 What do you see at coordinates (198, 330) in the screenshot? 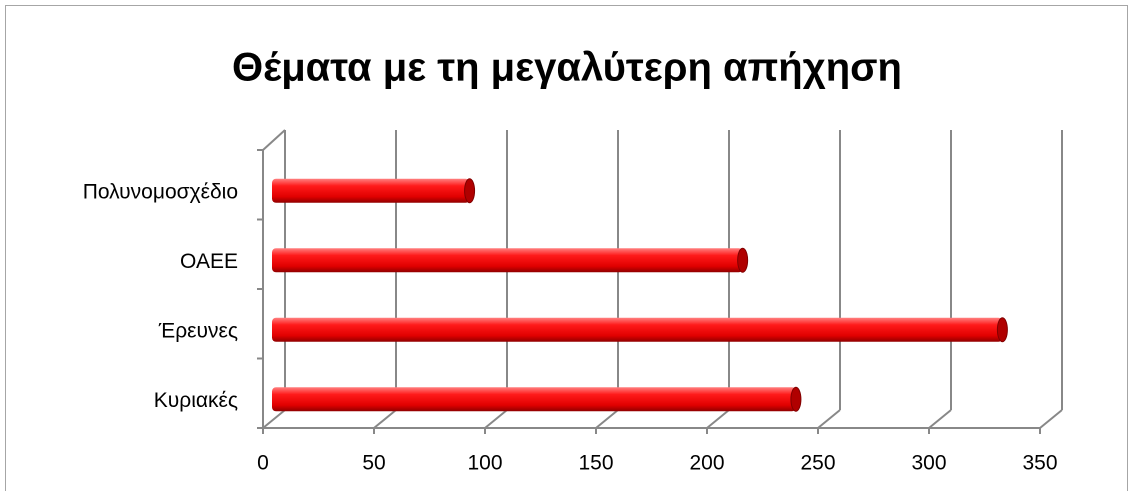
I see `y-tick-label: Έρευνες` at bounding box center [198, 330].